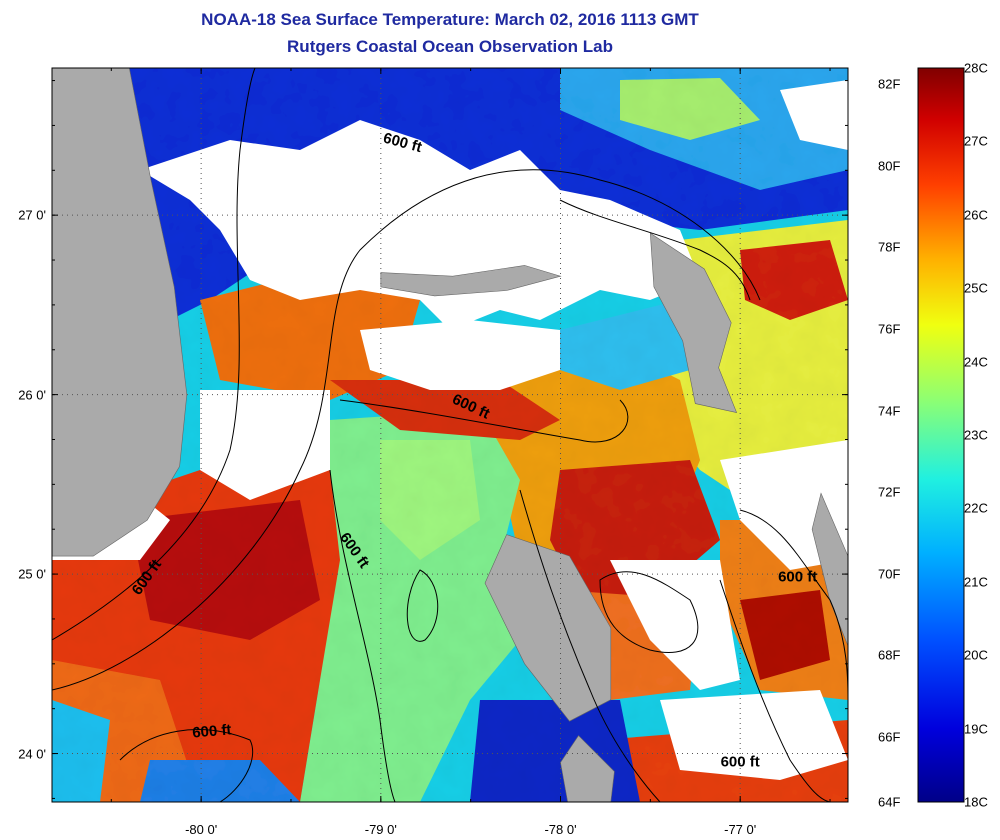 This screenshot has width=1000, height=840. What do you see at coordinates (976, 655) in the screenshot?
I see `colorbar-celsius-label: 20C` at bounding box center [976, 655].